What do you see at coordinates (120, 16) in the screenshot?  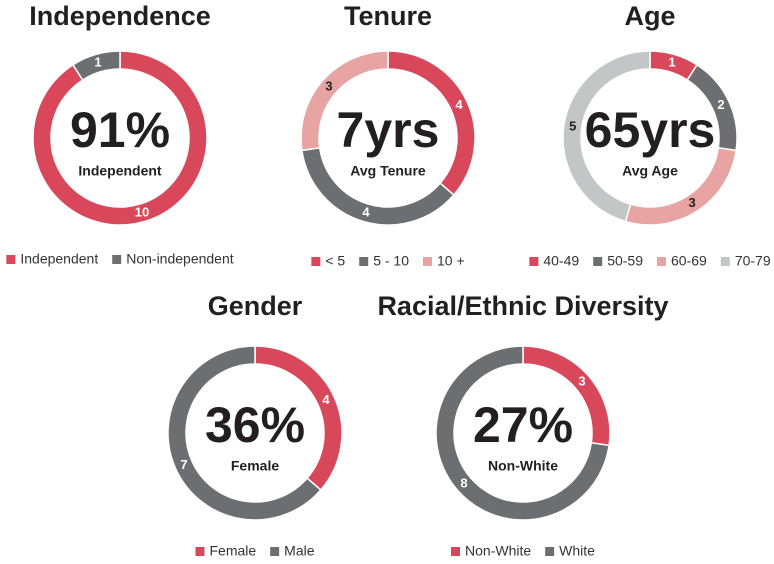 I see `chart-title: Independence` at bounding box center [120, 16].